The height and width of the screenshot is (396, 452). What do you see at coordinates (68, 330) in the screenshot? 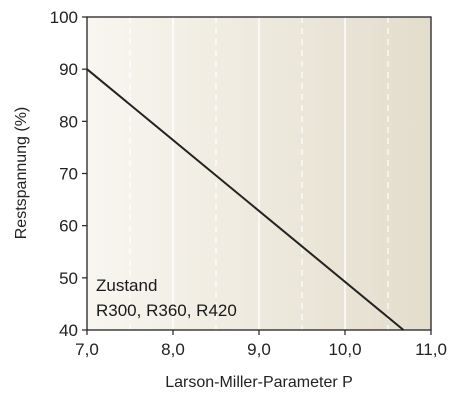
I see `y-tick-label: 40` at bounding box center [68, 330].